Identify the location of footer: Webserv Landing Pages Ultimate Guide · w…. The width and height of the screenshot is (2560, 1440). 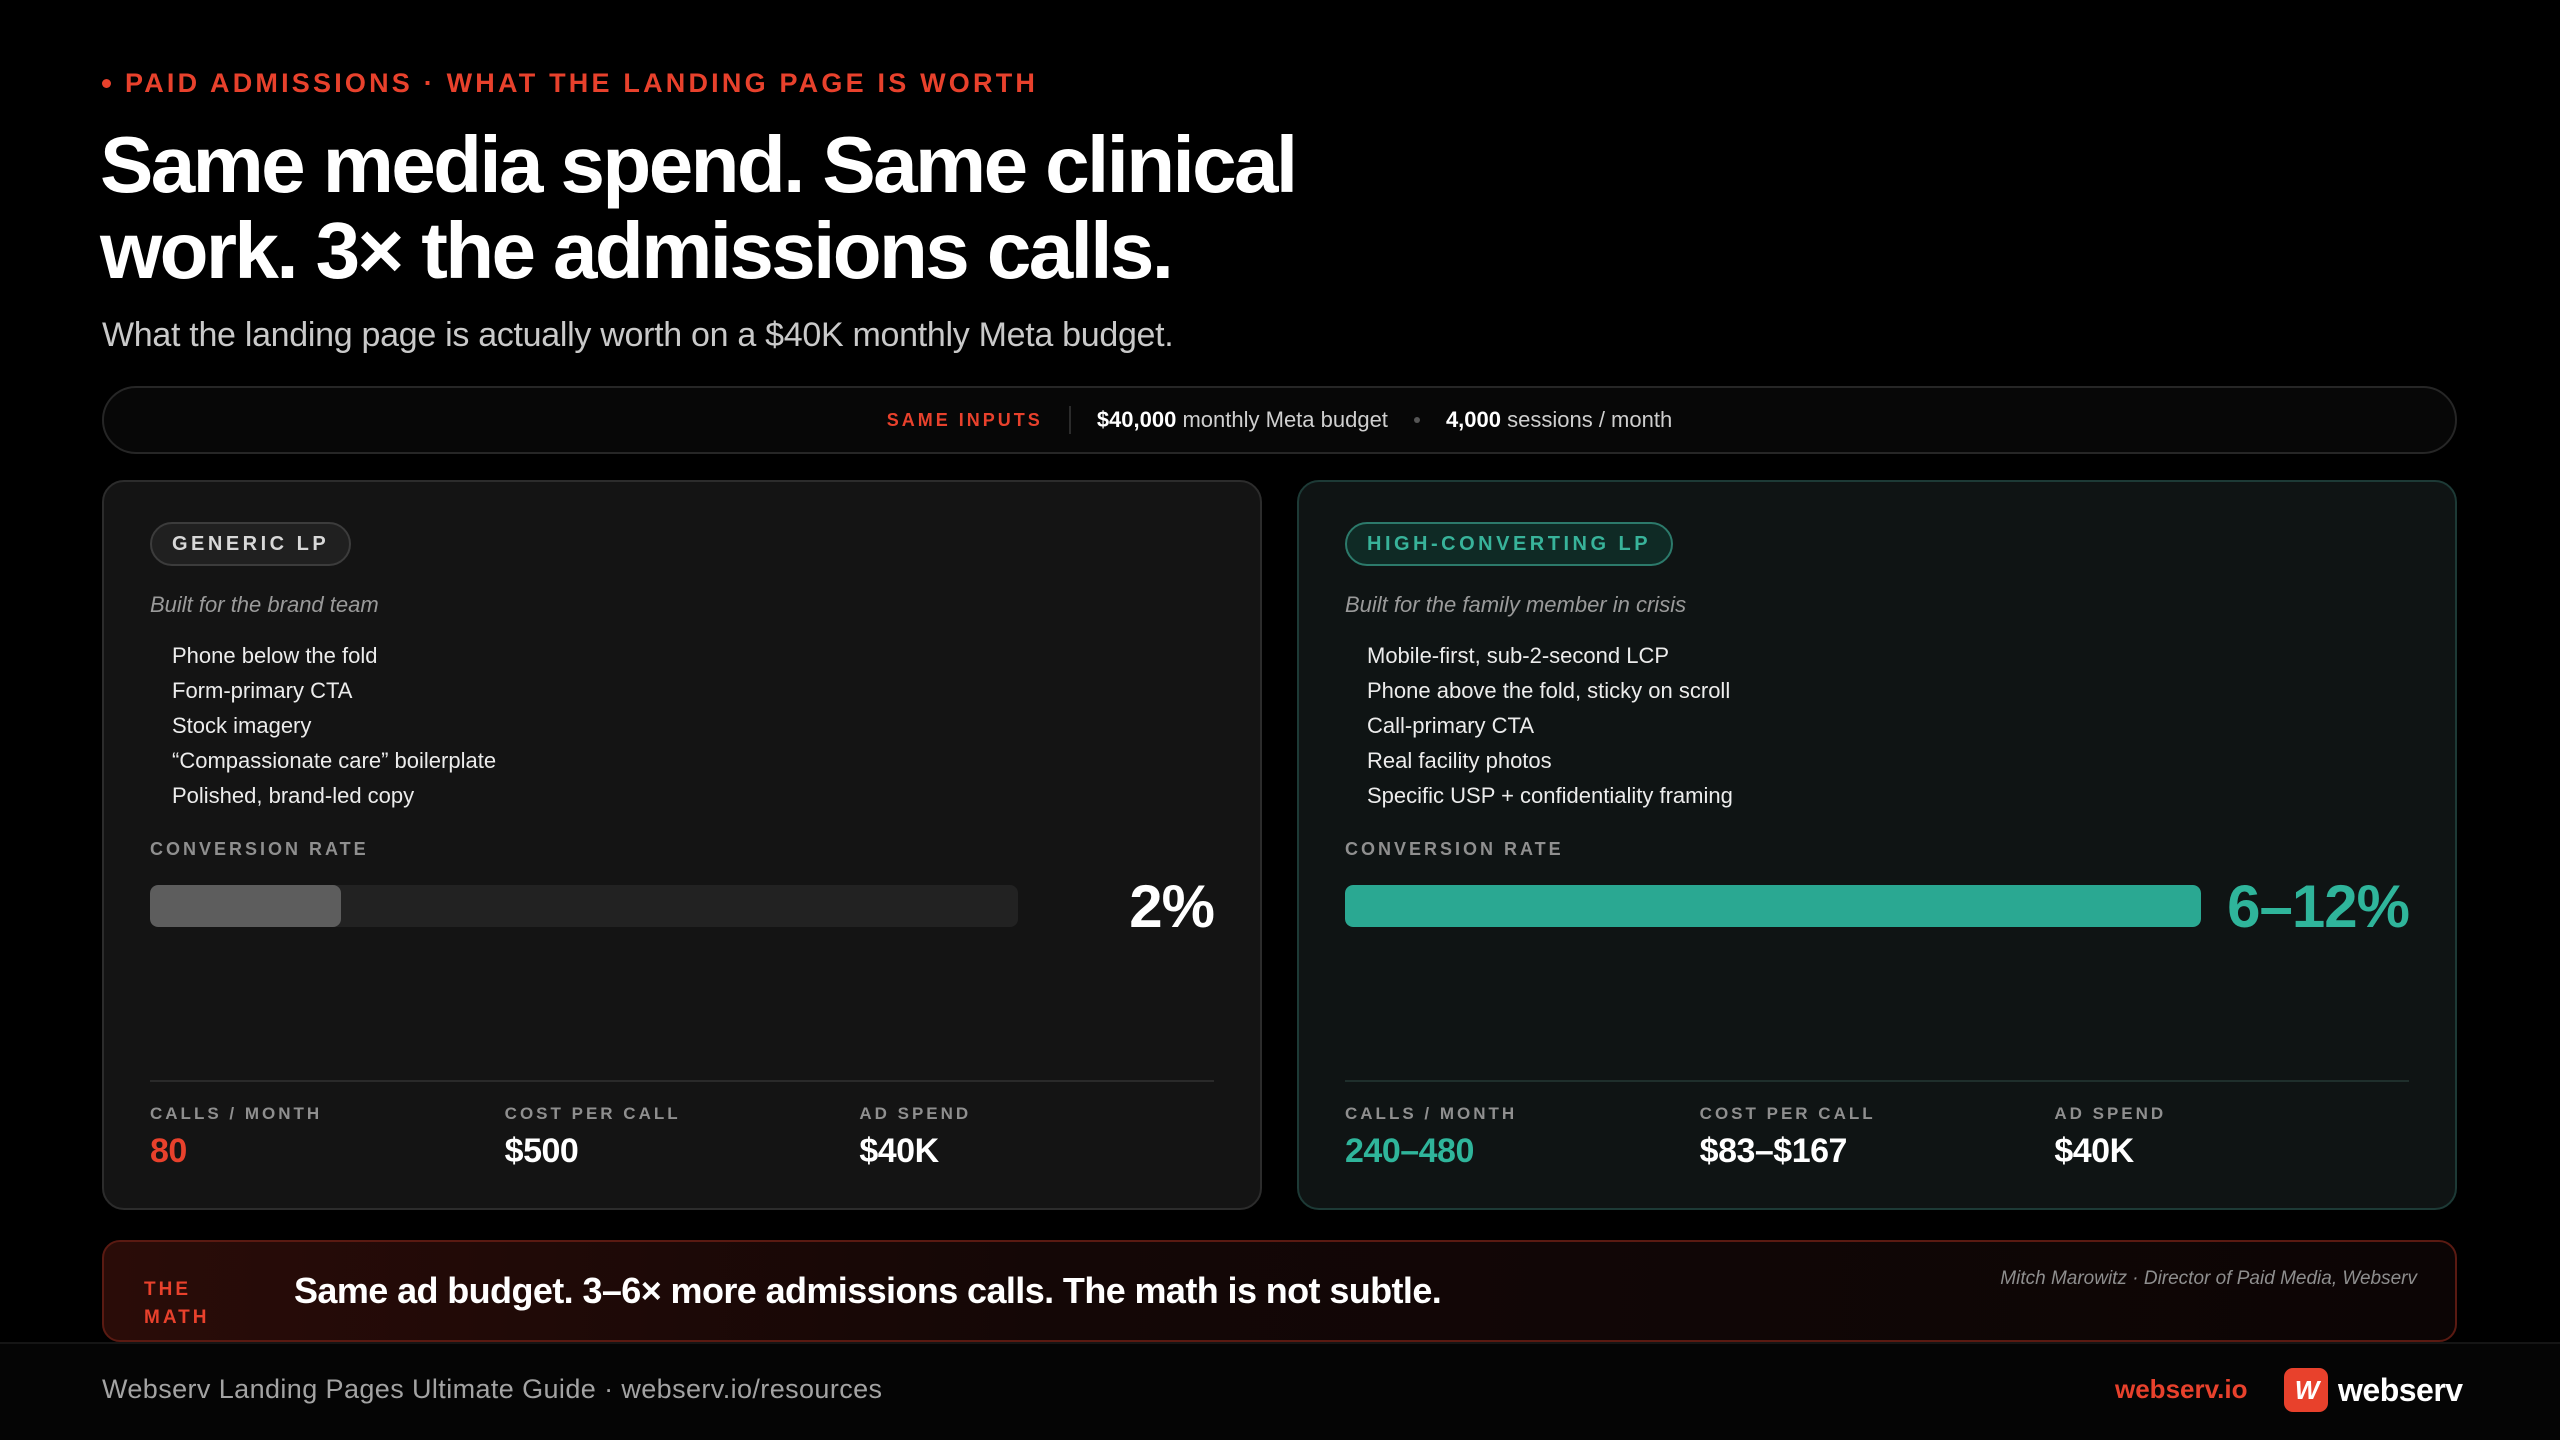
(1280, 1391).